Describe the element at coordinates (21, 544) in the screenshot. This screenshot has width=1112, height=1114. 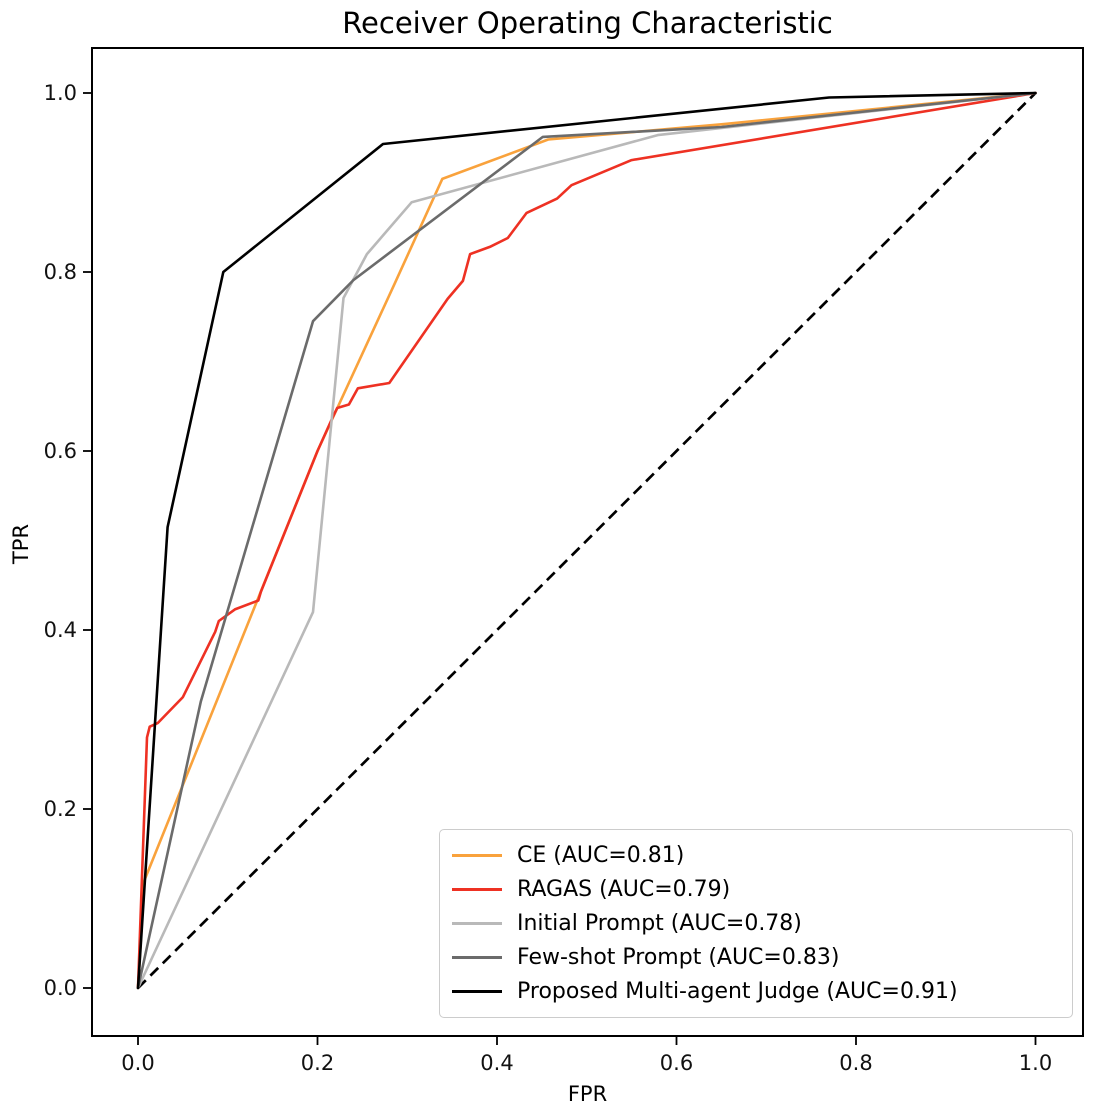
I see `y-axis-label: TPR` at that location.